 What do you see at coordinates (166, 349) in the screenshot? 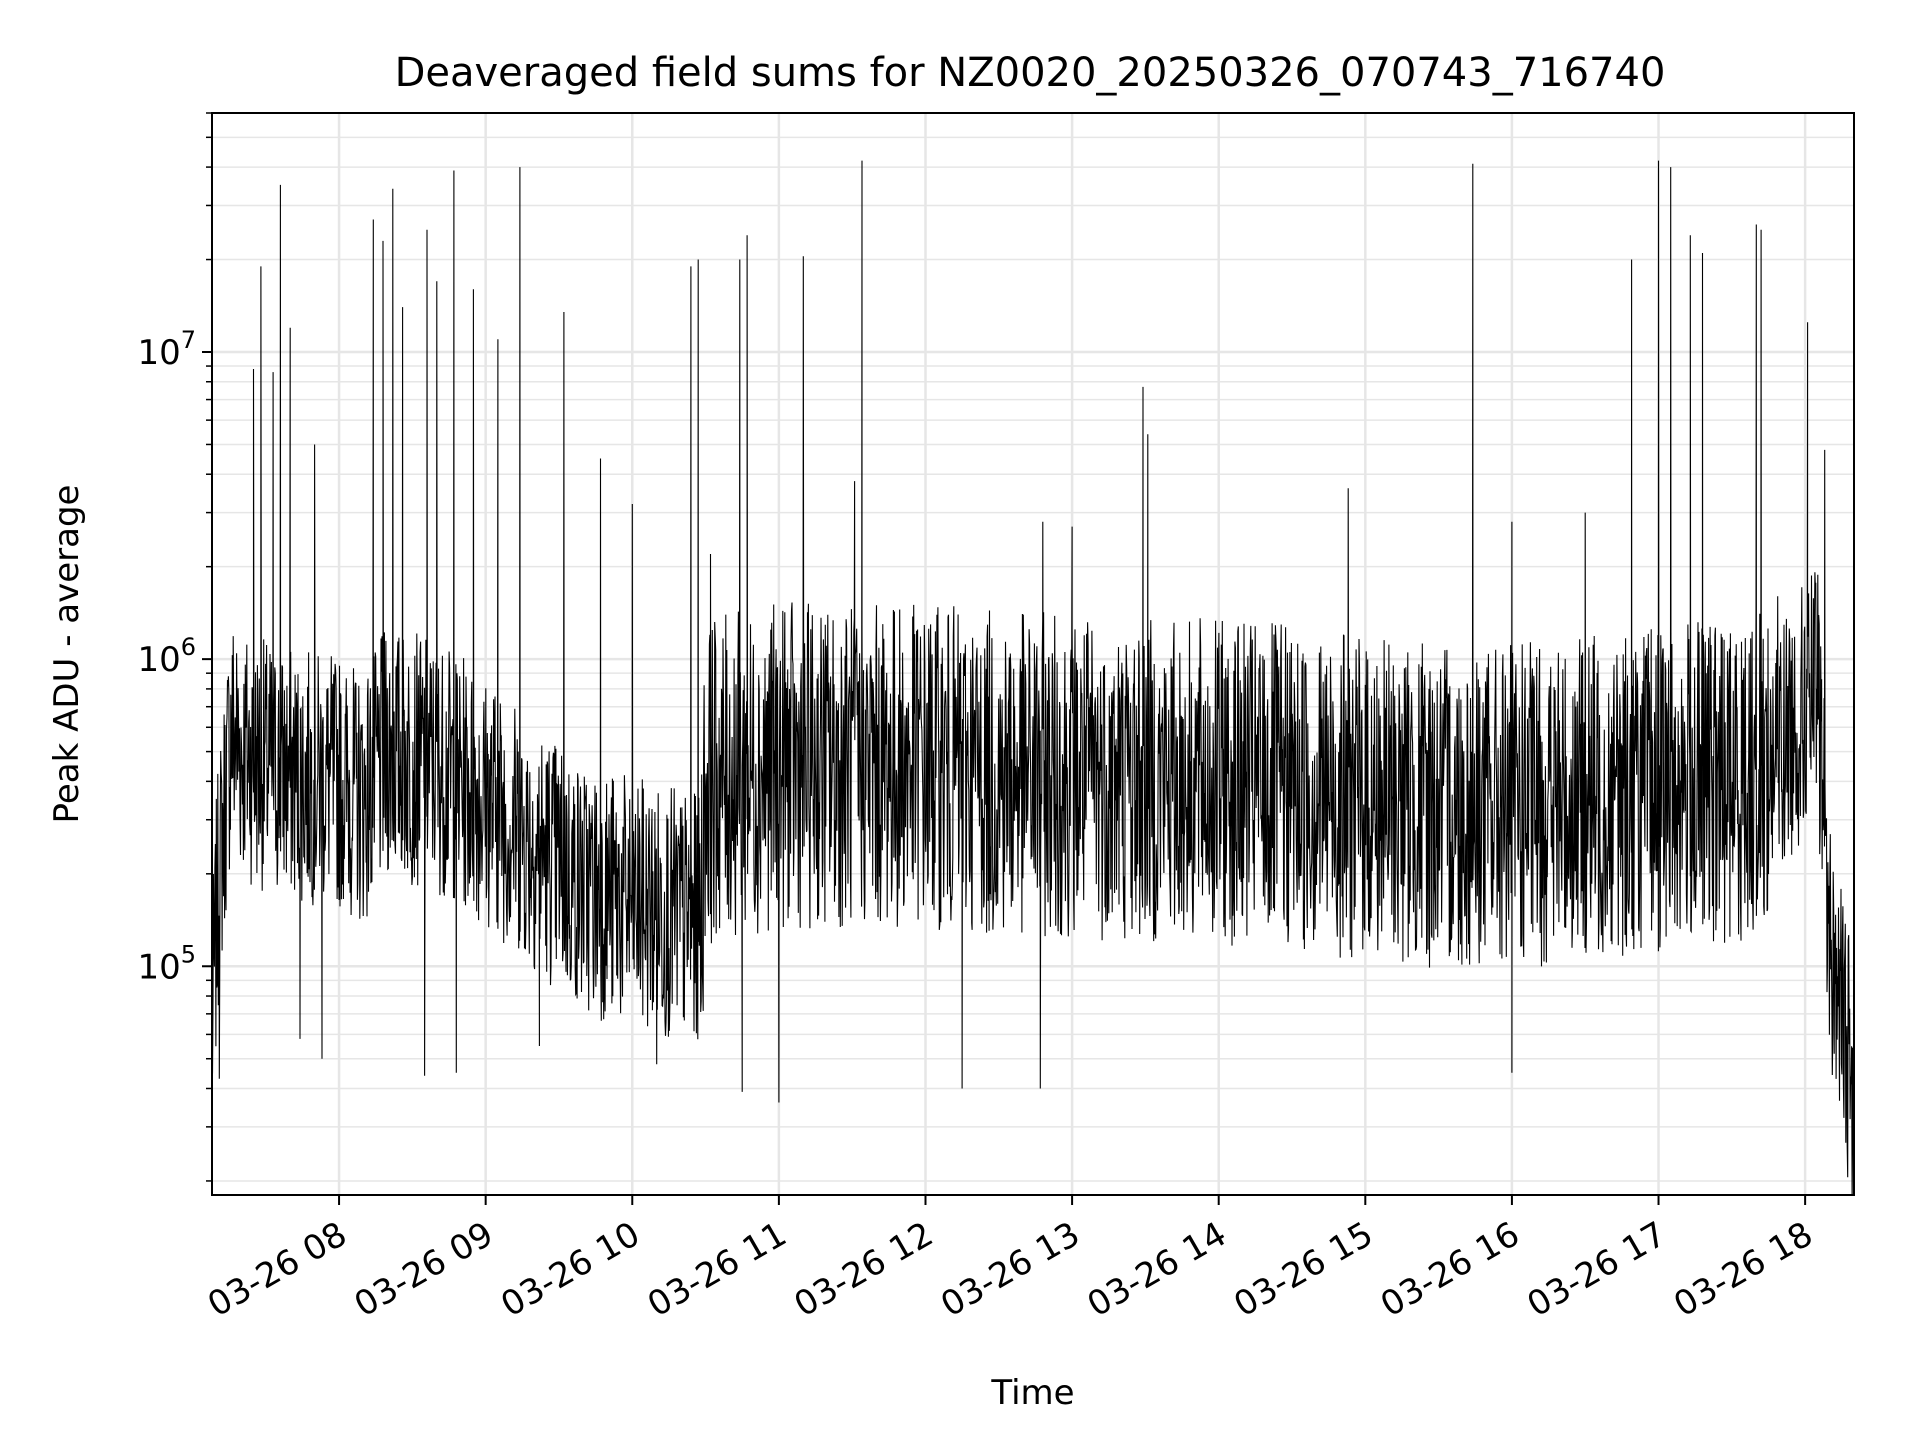
I see `y-tick-label: 10⁷` at bounding box center [166, 349].